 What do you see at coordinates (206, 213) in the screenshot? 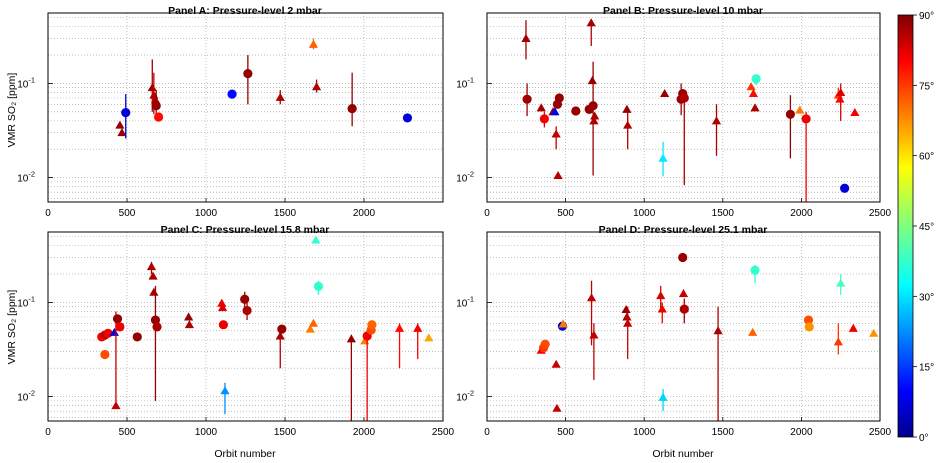
I see `x-tick-label: 1000` at bounding box center [206, 213].